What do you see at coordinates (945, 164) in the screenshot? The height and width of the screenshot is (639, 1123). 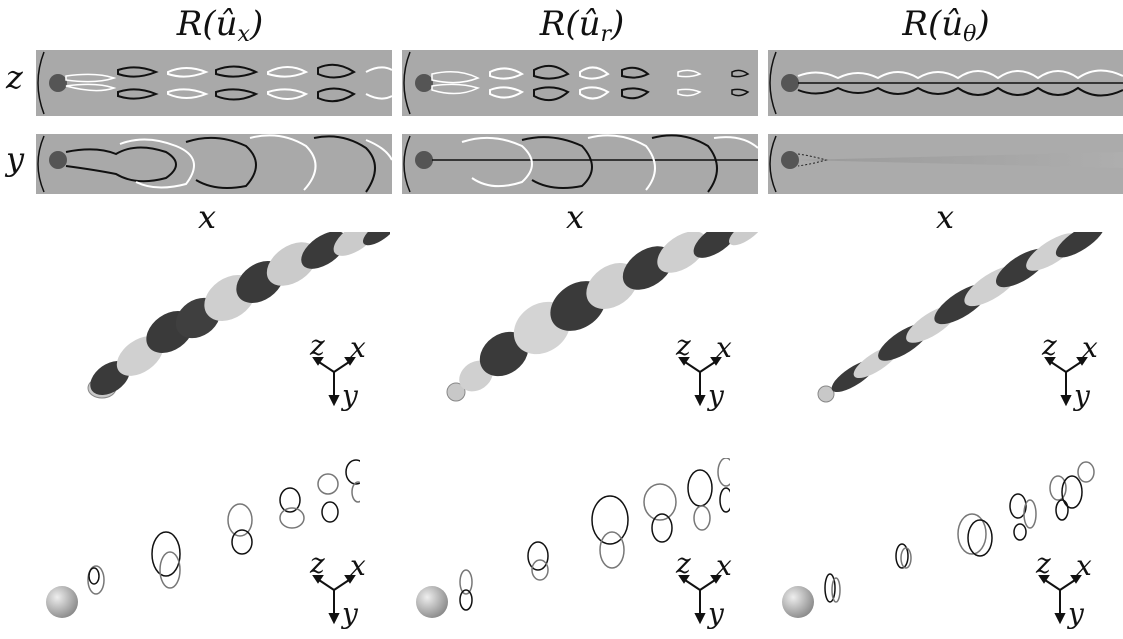 I see `slice-yx-utheta` at bounding box center [945, 164].